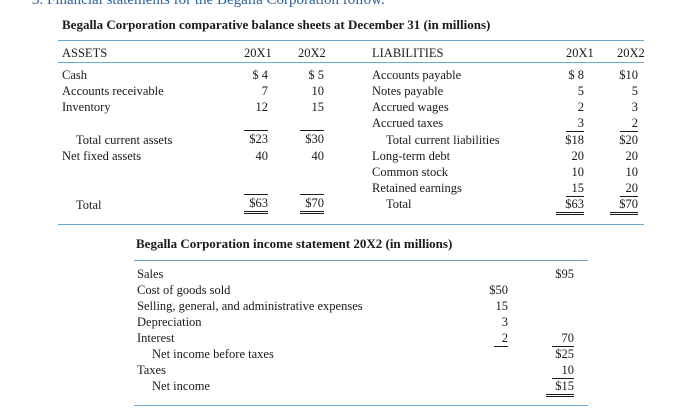 The image size is (694, 414). What do you see at coordinates (156, 338) in the screenshot?
I see `interest-label: Interest` at bounding box center [156, 338].